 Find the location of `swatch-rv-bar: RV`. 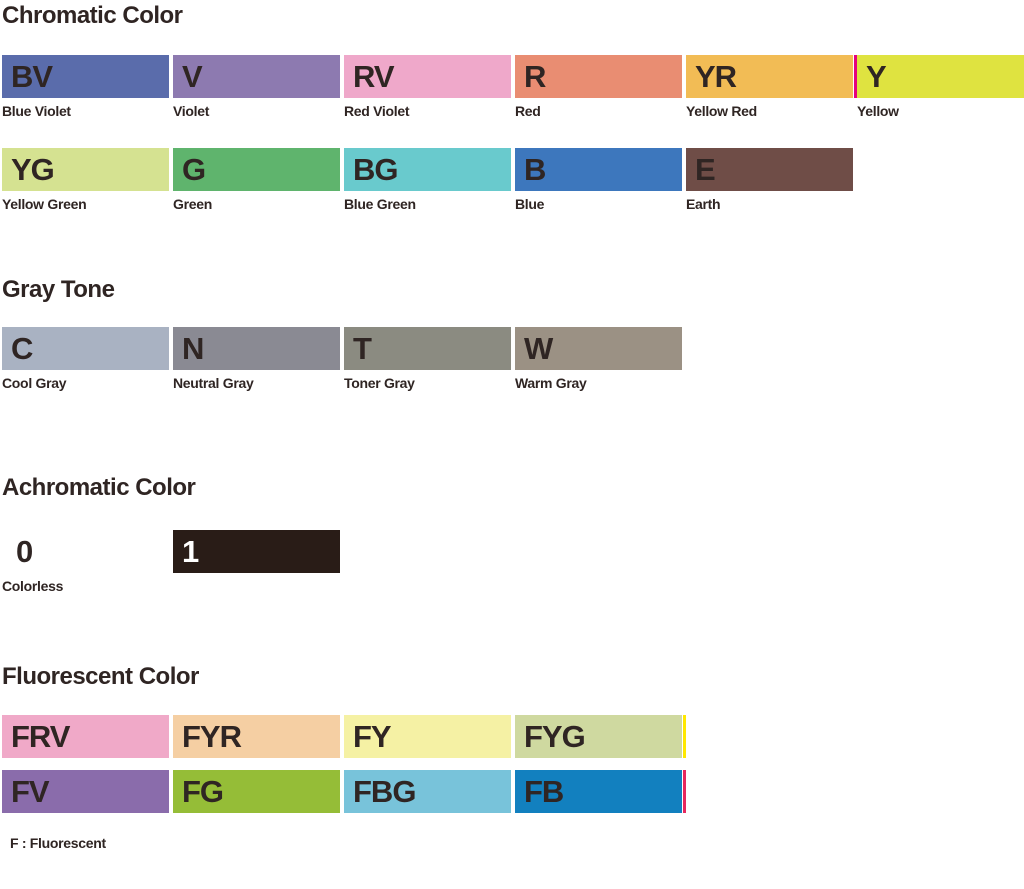

swatch-rv-bar: RV is located at coordinates (427, 76).